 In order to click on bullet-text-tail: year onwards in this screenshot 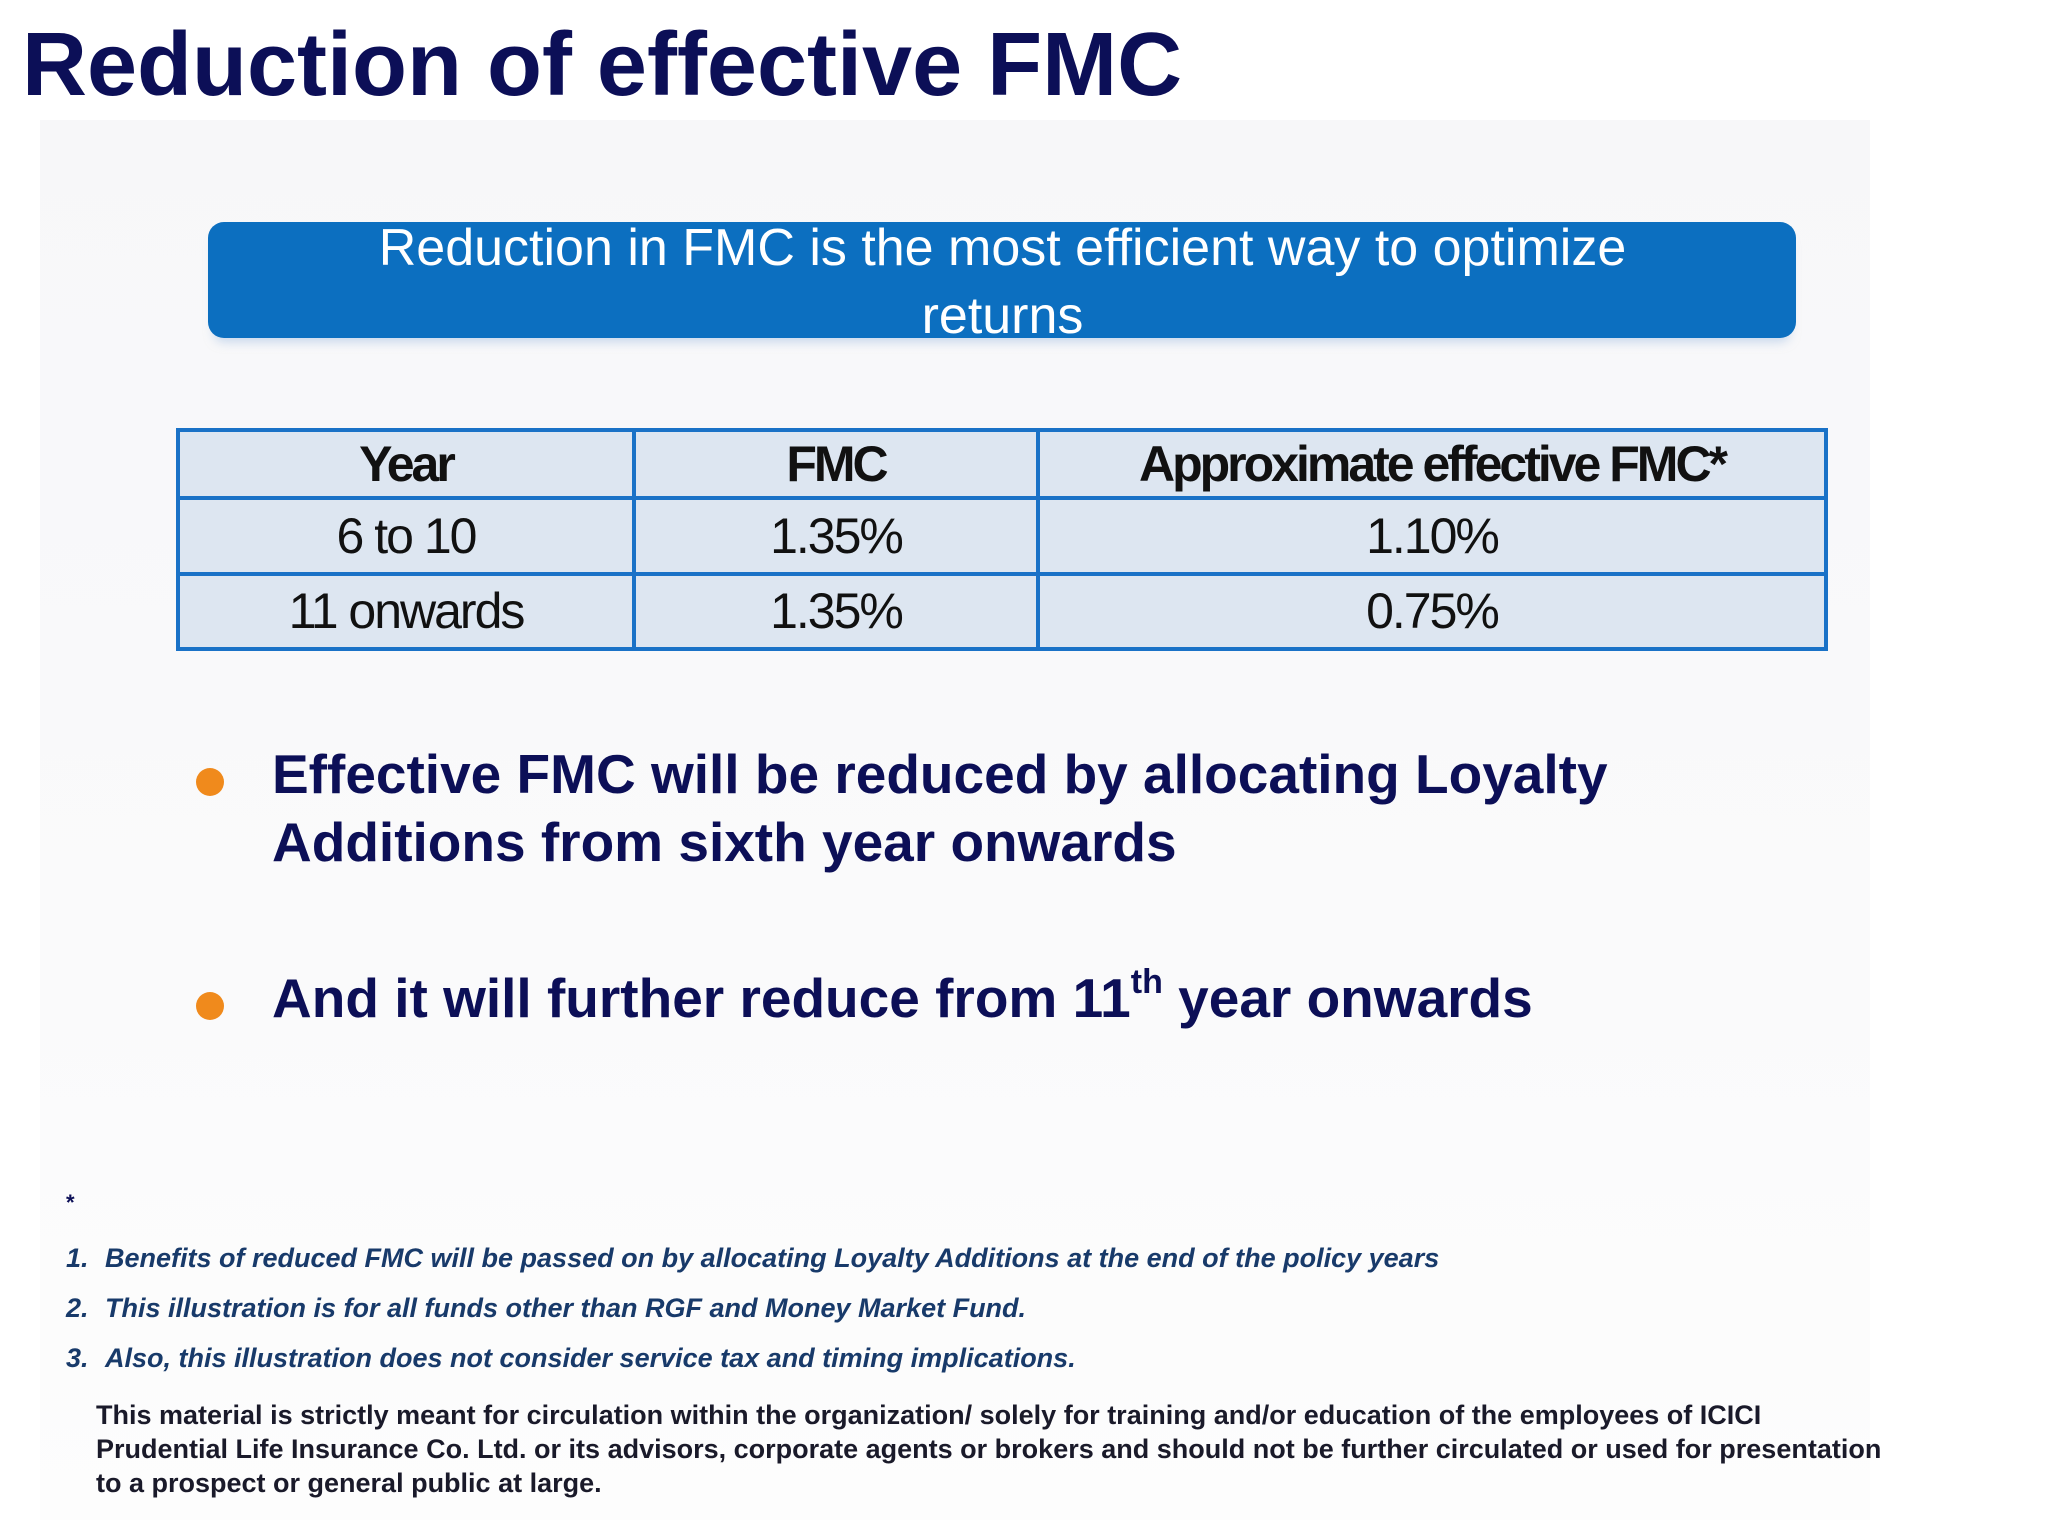, I will do `click(1347, 998)`.